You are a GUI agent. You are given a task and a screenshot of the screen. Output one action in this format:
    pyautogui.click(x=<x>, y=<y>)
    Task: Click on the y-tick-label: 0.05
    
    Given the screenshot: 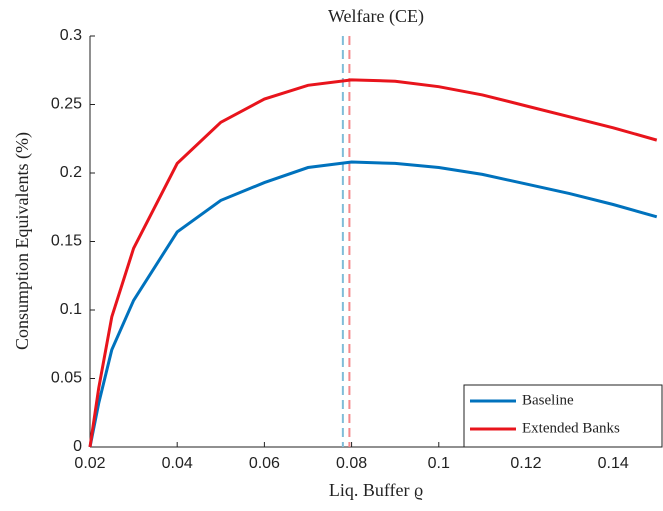 What is the action you would take?
    pyautogui.click(x=66, y=378)
    